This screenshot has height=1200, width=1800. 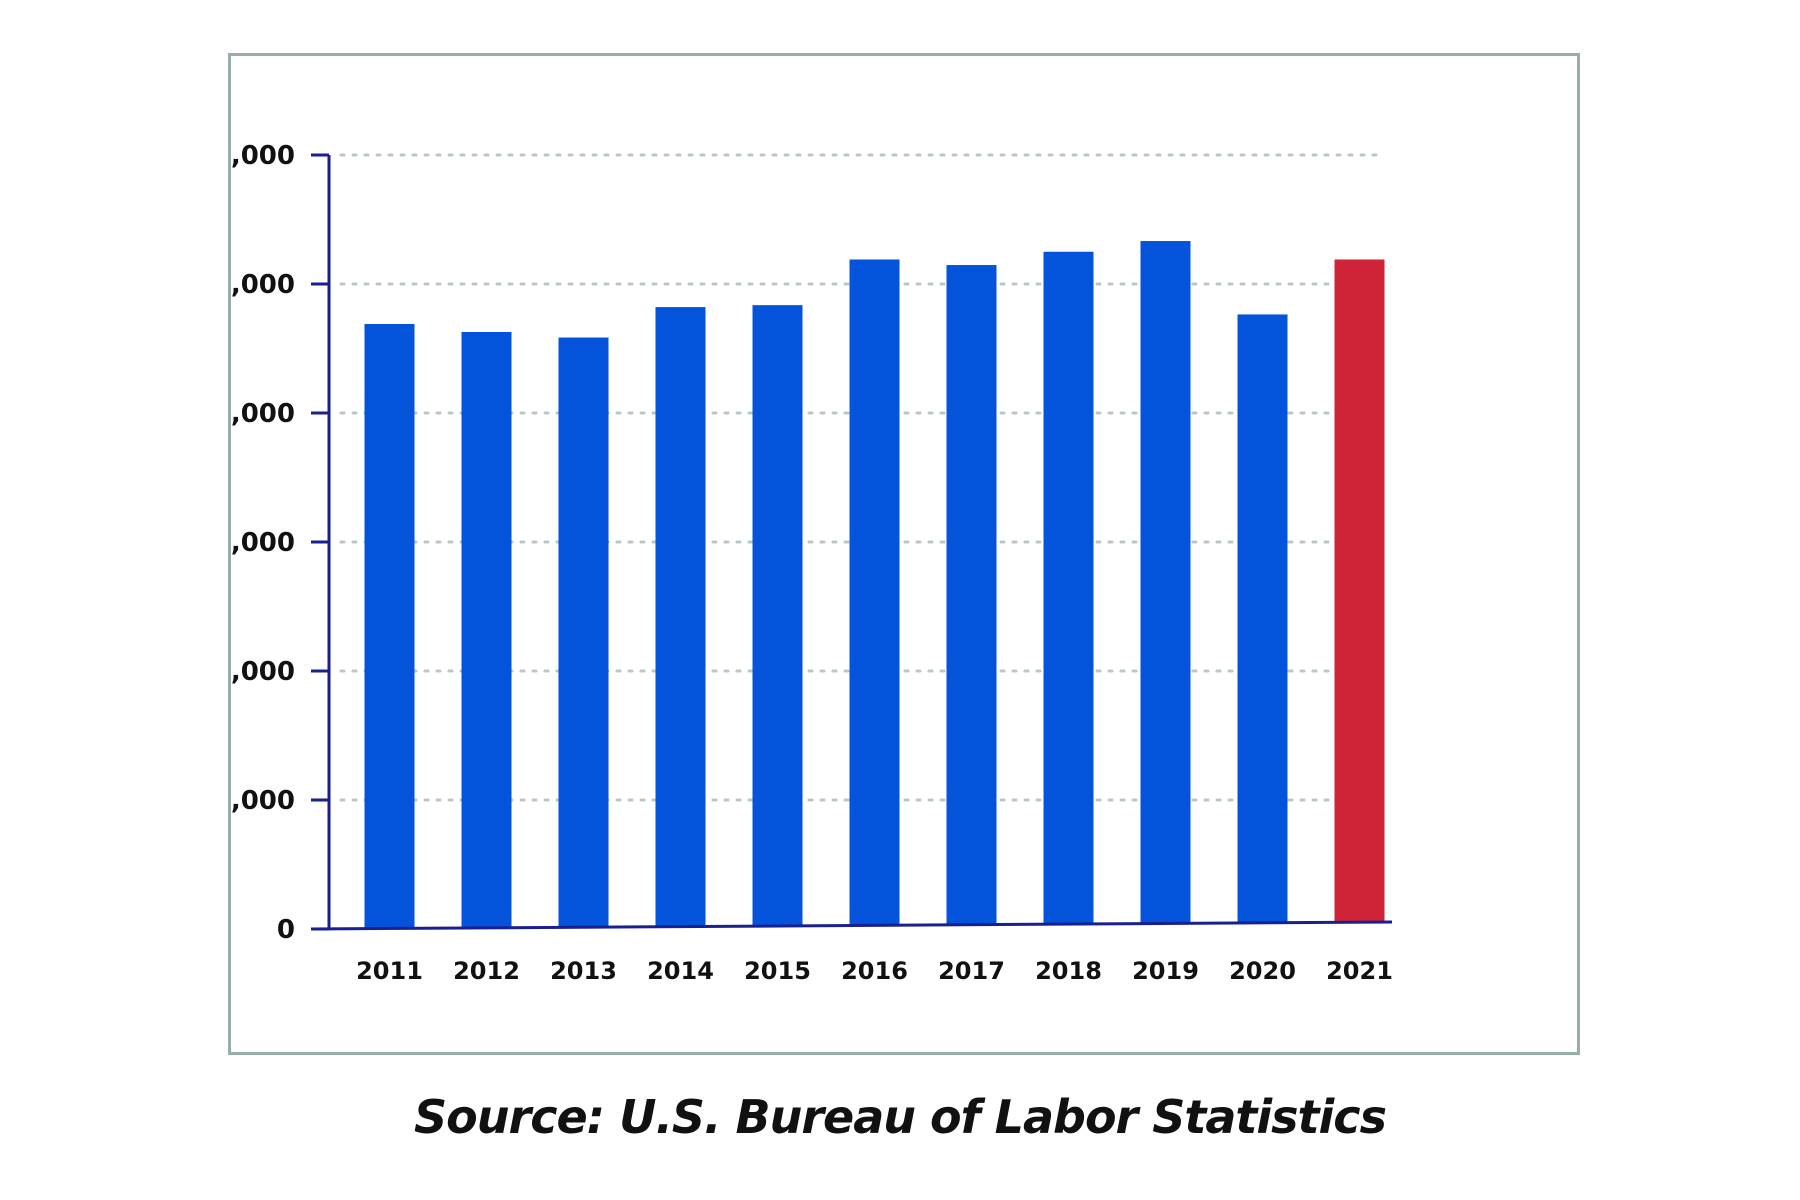 I want to click on x-tick-label: 2013, so click(x=583, y=971).